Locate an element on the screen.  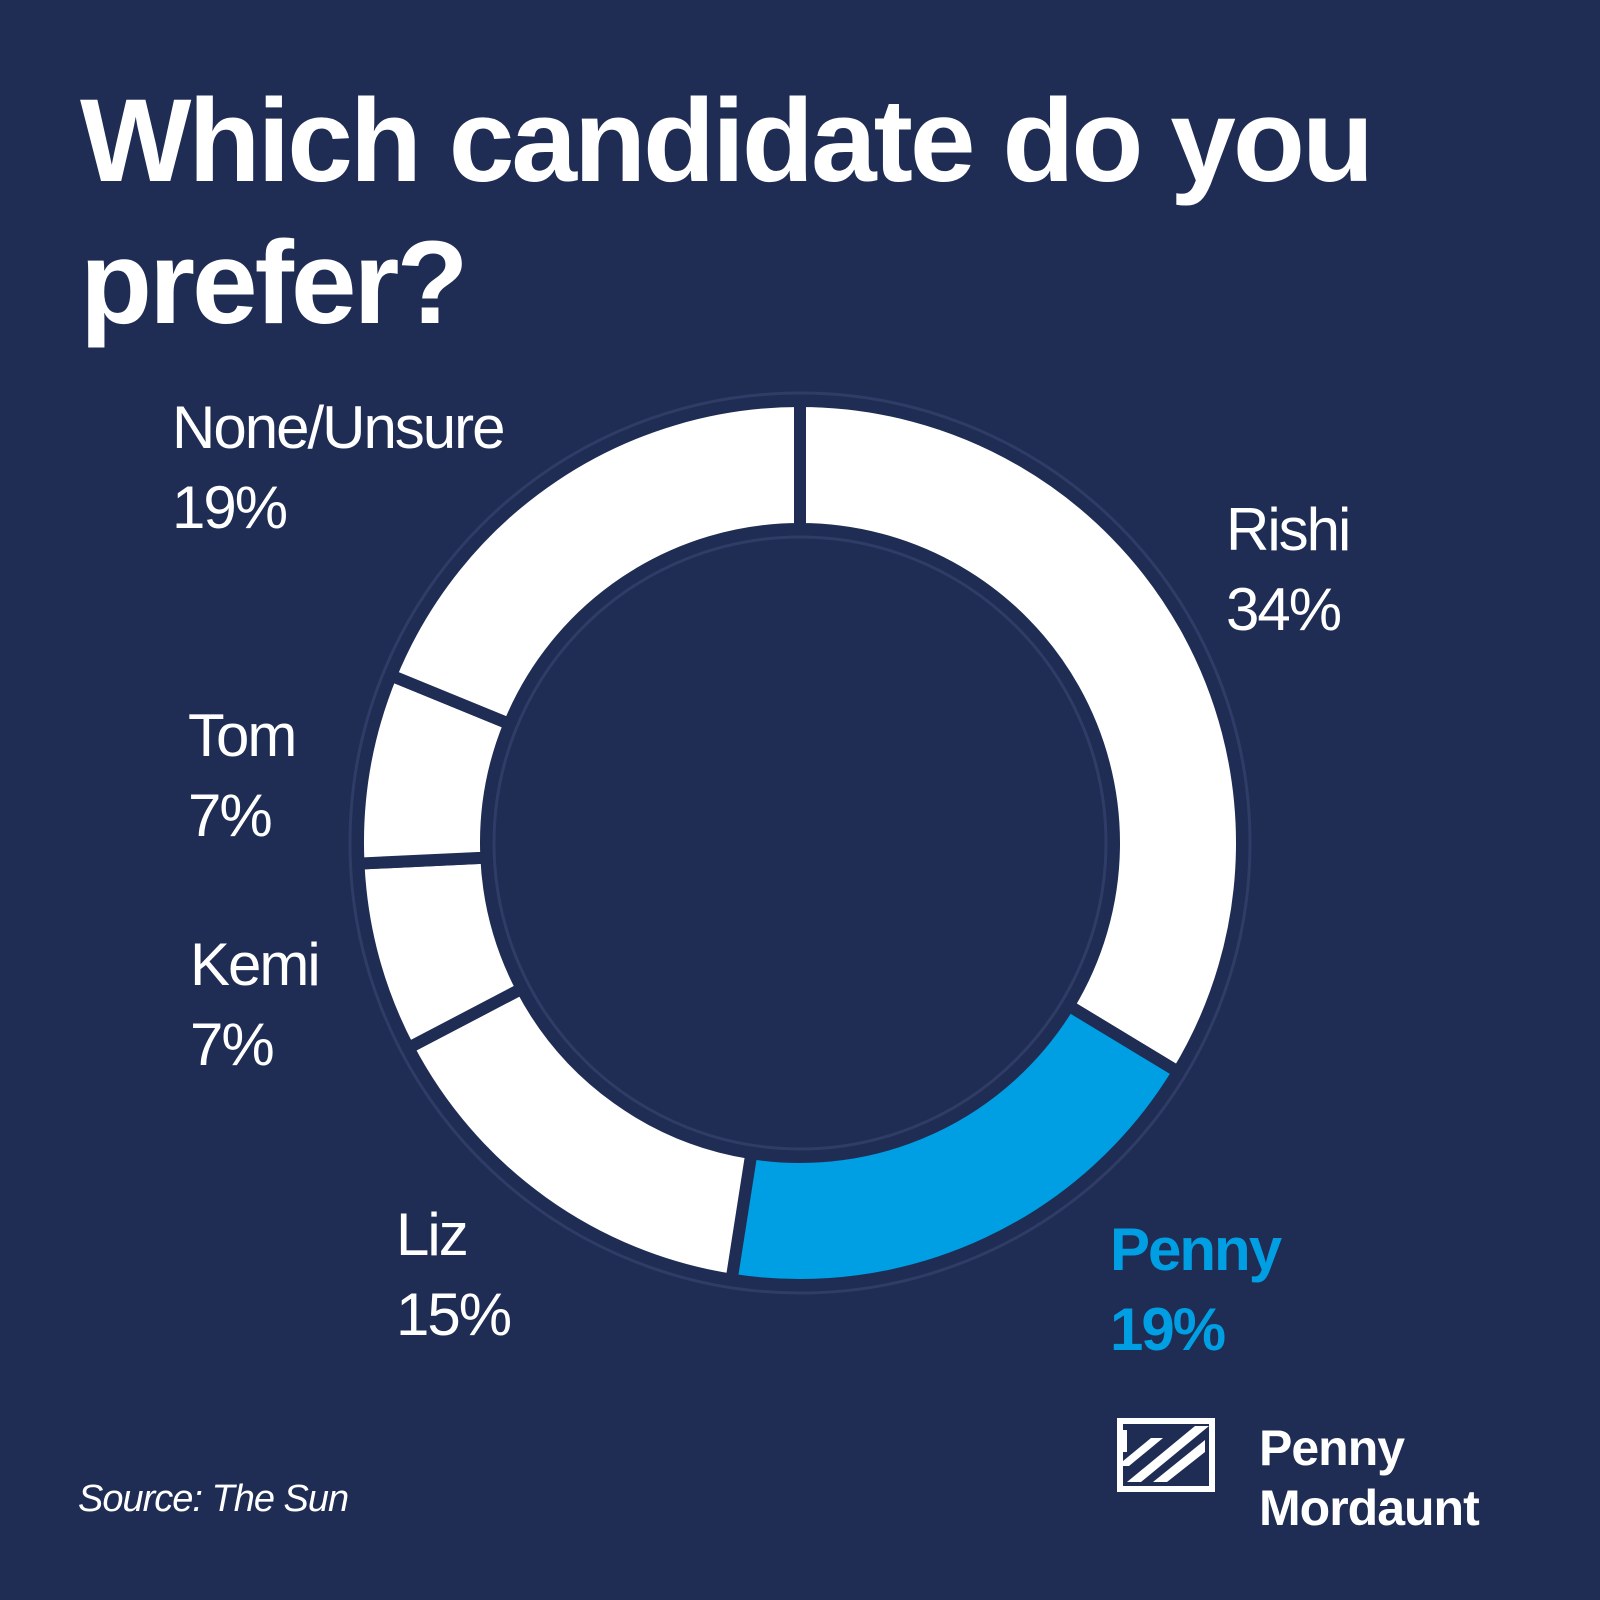
slice-name: Tom is located at coordinates (242, 735).